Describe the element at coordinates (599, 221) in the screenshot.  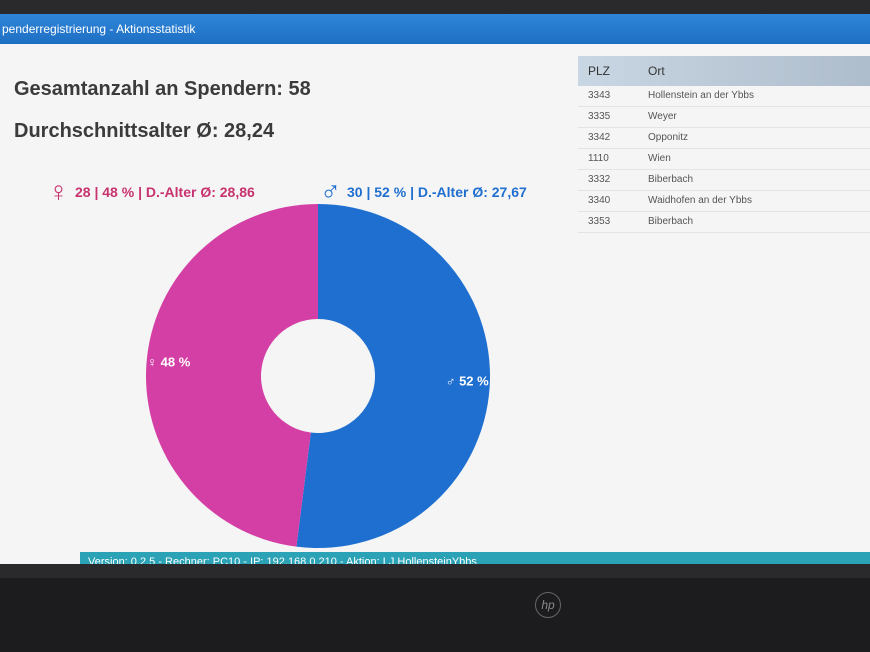
I see `cell-plz: 3353` at that location.